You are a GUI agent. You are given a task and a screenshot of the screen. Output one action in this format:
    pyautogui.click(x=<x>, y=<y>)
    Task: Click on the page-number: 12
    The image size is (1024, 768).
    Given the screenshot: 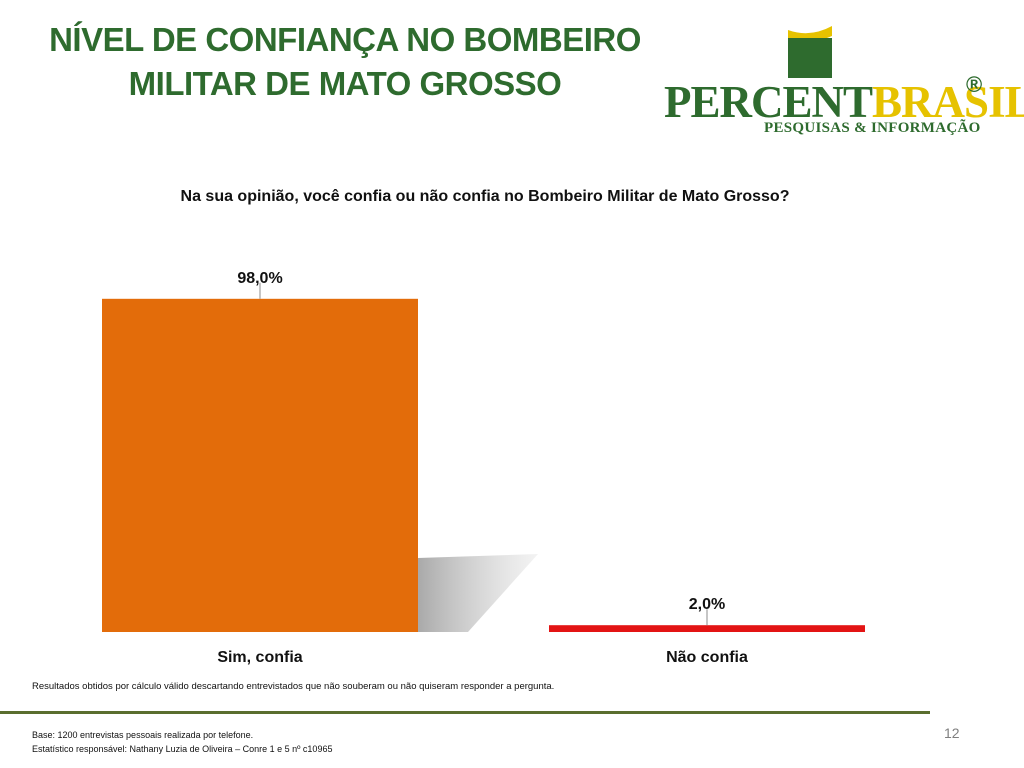 What is the action you would take?
    pyautogui.click(x=952, y=733)
    